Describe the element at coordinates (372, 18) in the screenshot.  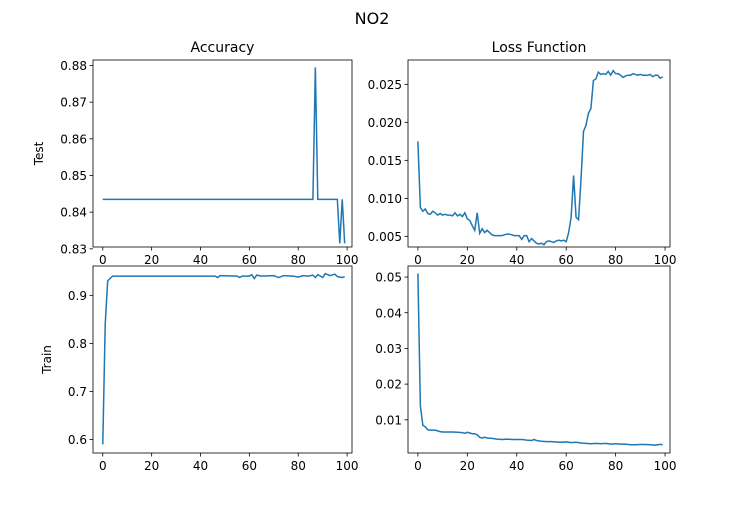
I see `figure-title: NO2` at that location.